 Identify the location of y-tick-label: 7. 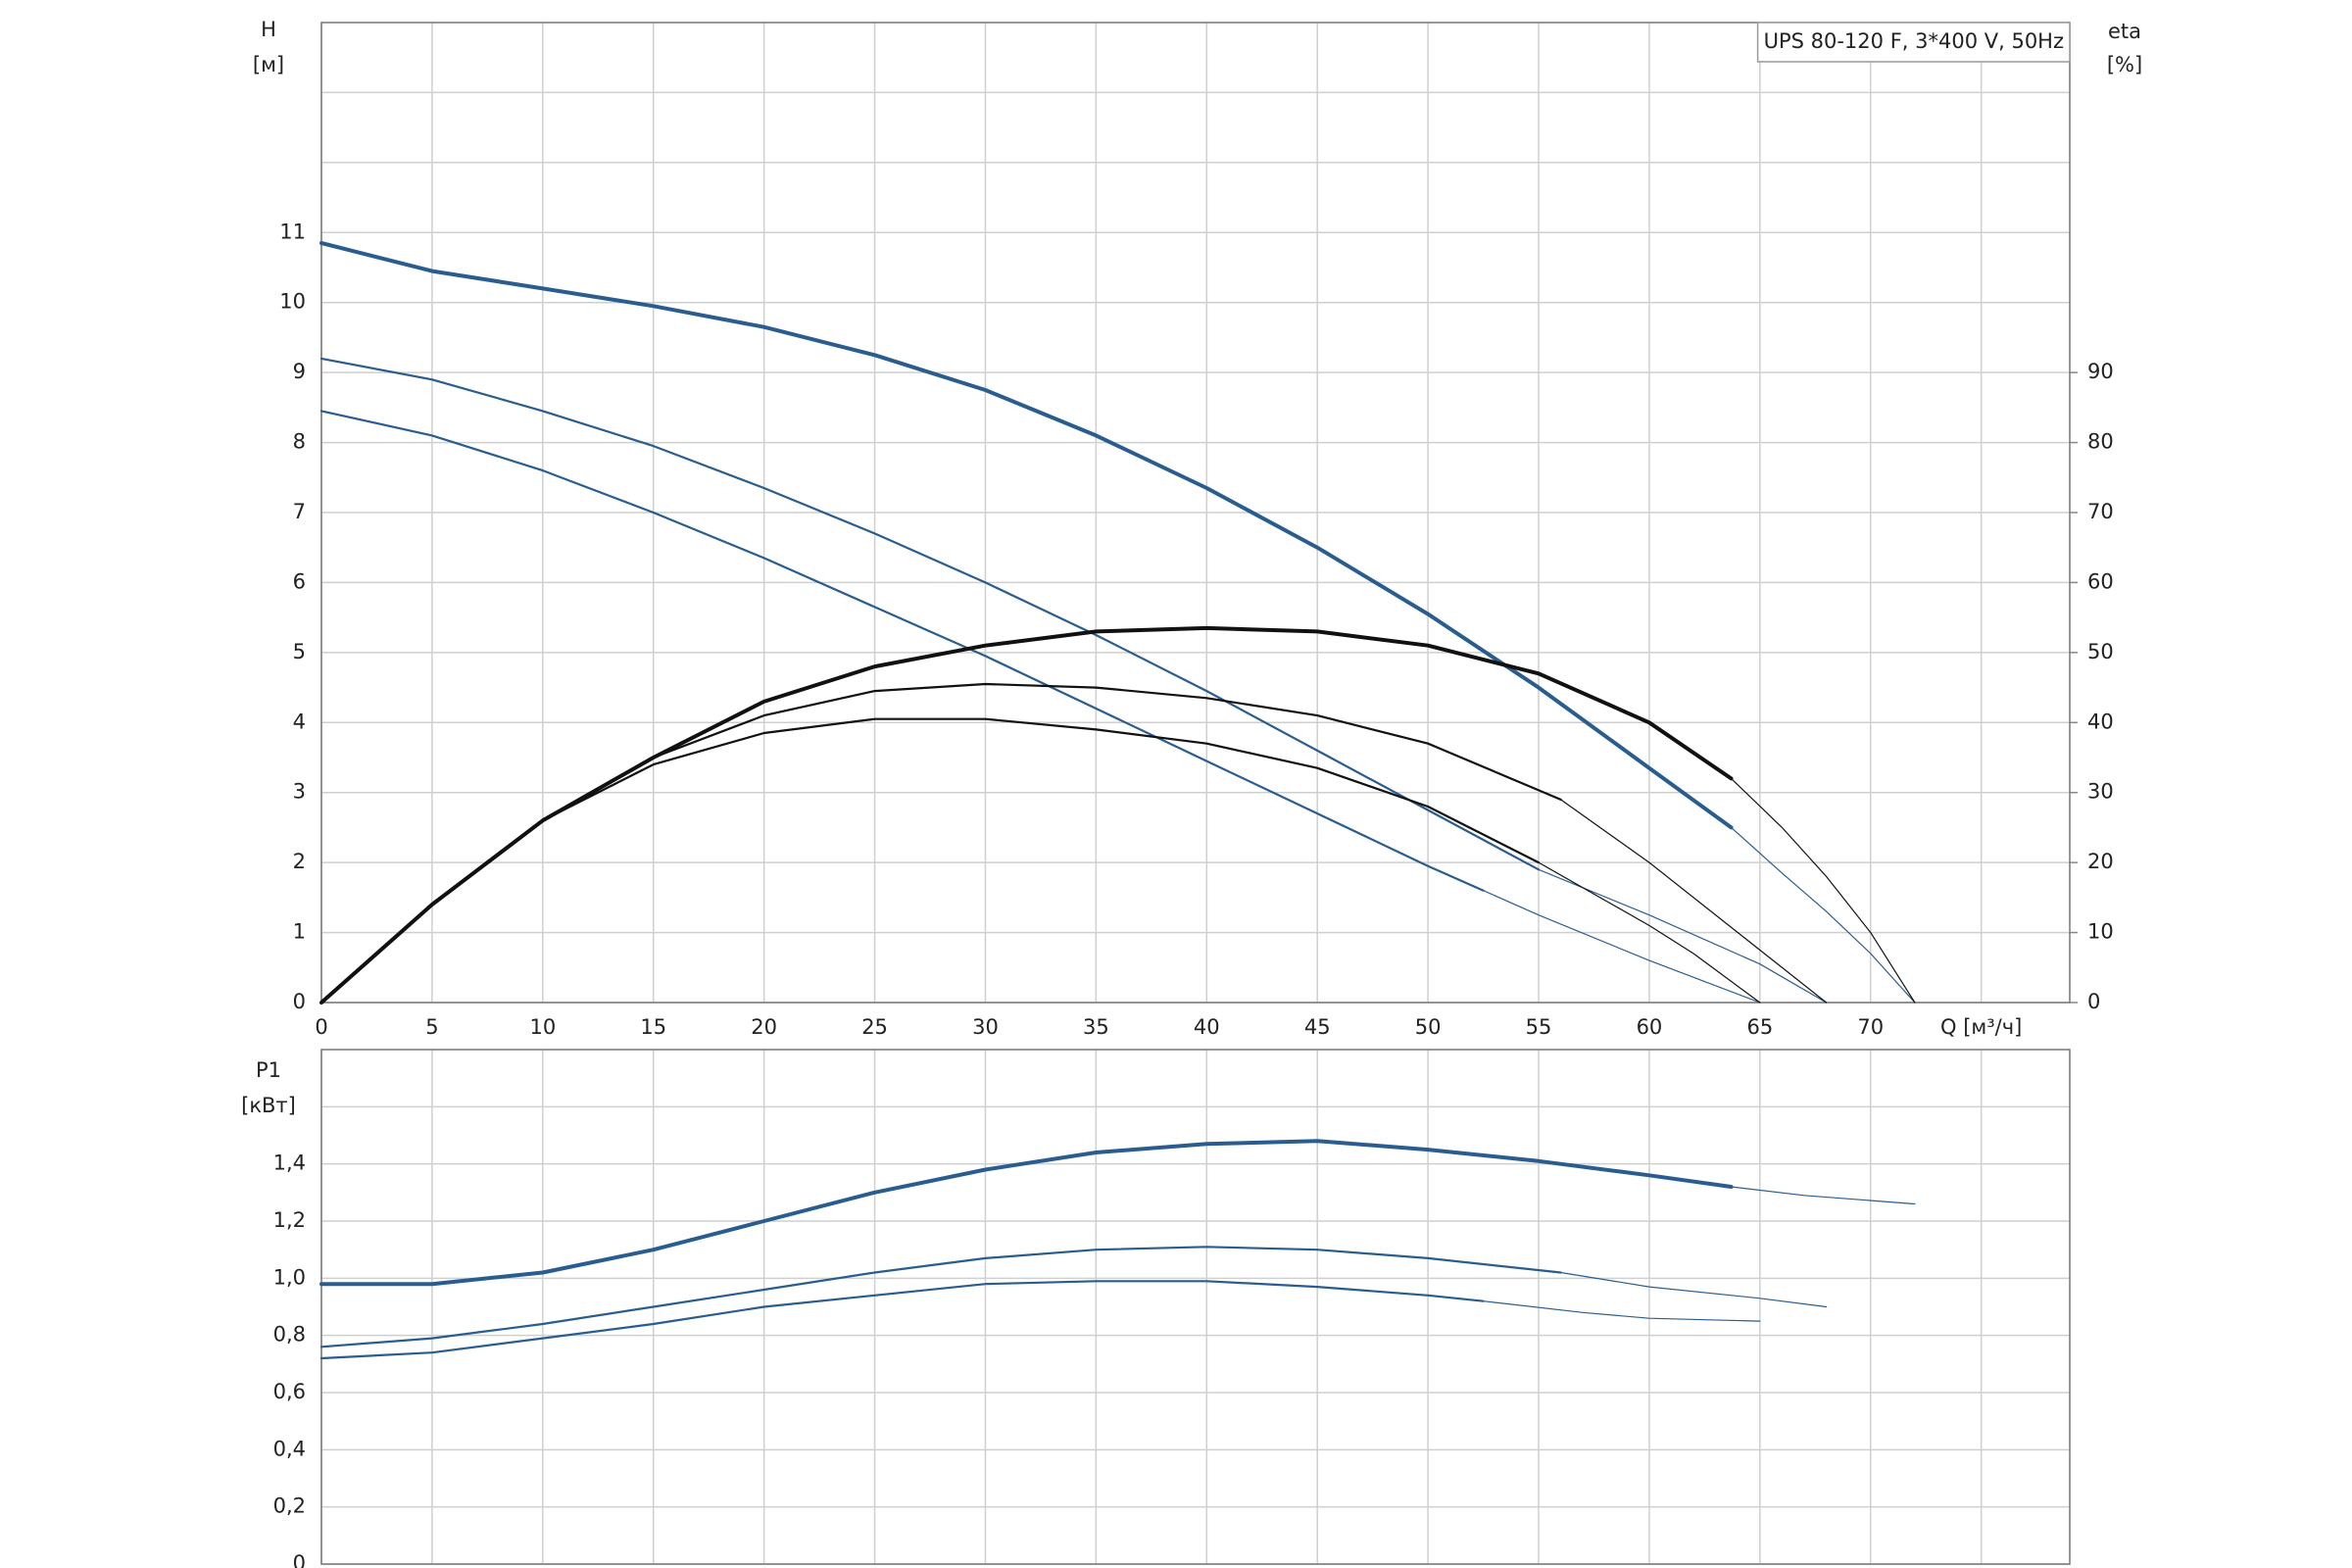
(299, 511).